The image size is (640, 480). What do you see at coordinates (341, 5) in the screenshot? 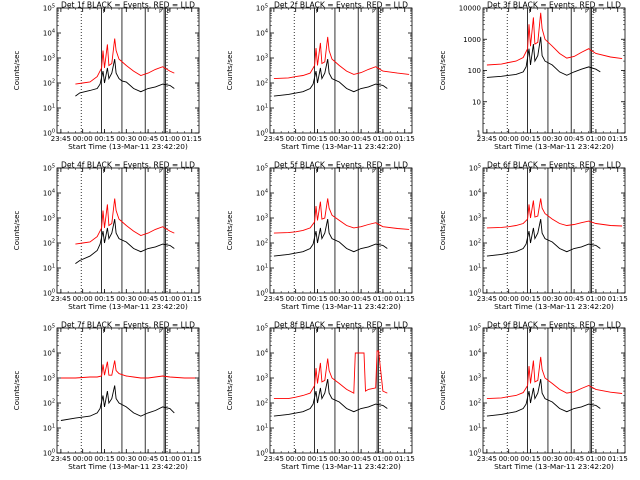
I see `chart-title: Det 2f BLACK = Events, RED = LLD` at bounding box center [341, 5].